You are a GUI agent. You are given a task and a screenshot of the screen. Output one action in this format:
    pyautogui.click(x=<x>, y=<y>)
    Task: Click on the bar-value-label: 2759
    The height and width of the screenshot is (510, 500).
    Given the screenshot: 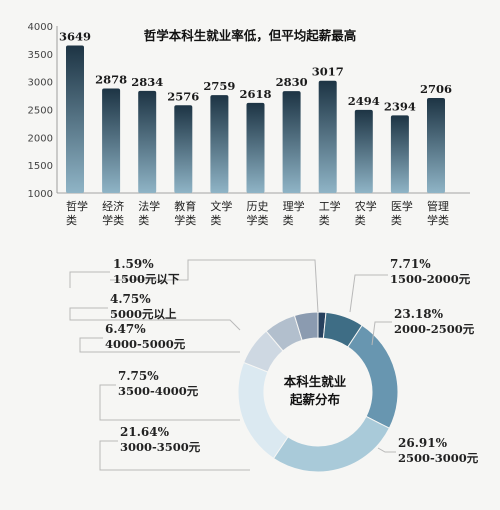 What is the action you would take?
    pyautogui.click(x=219, y=86)
    